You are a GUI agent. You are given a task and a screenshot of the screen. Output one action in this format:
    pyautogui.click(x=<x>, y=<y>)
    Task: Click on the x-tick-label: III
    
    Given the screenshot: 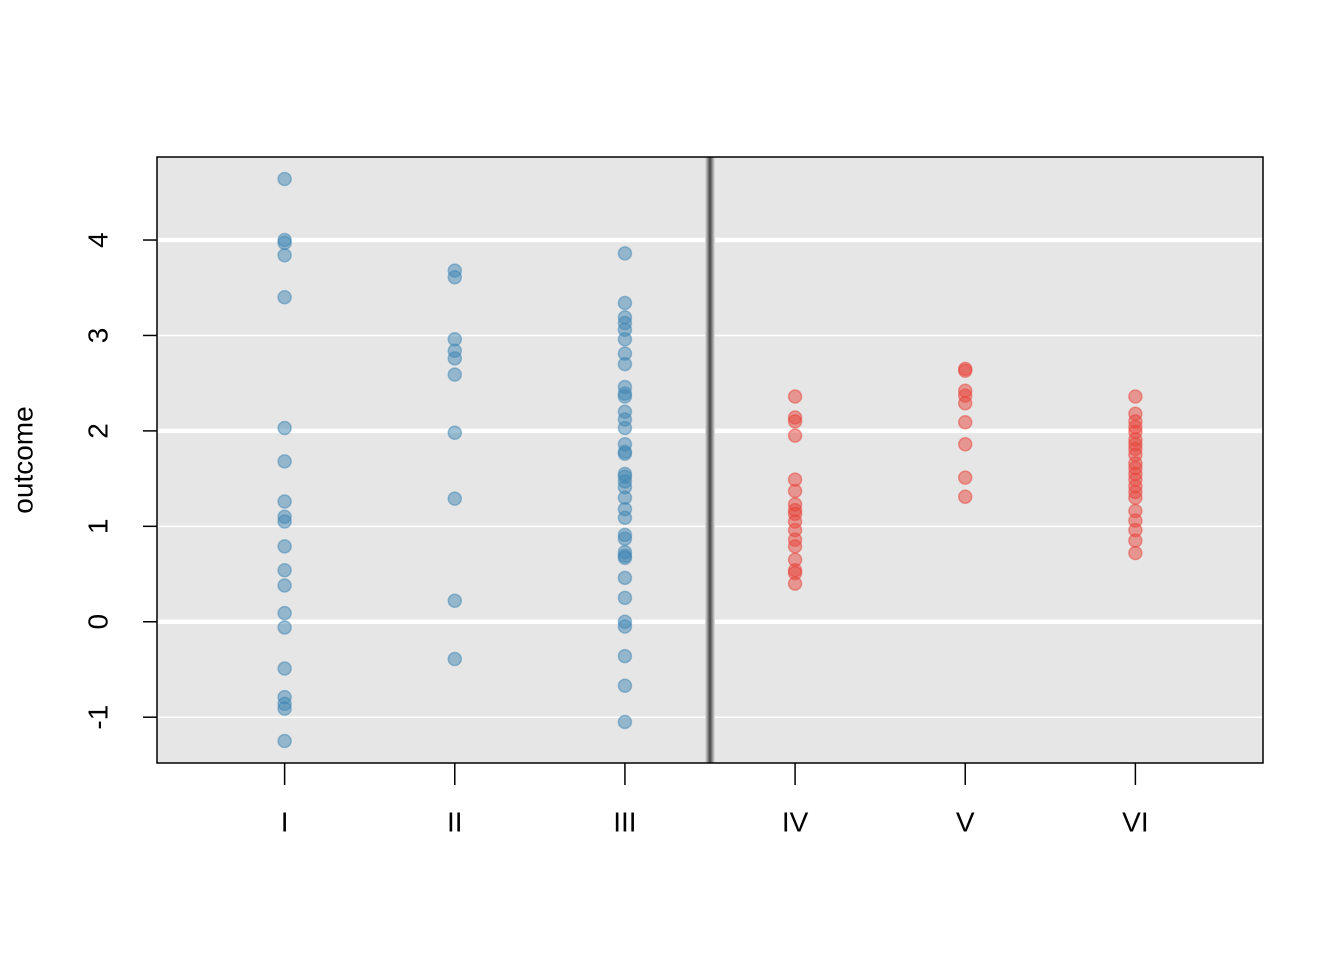 What is the action you would take?
    pyautogui.click(x=624, y=821)
    